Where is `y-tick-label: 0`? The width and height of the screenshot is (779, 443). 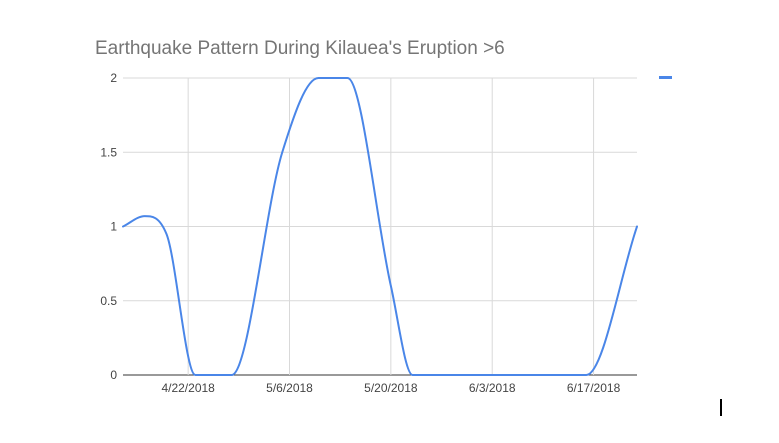
y-tick-label: 0 is located at coordinates (113, 375).